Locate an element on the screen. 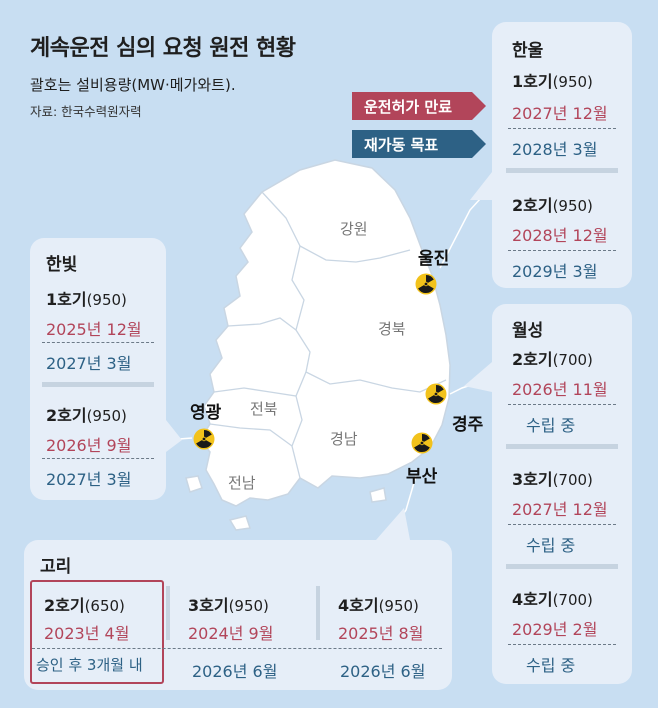 The height and width of the screenshot is (708, 658). callout-wolsong is located at coordinates (478, 377).